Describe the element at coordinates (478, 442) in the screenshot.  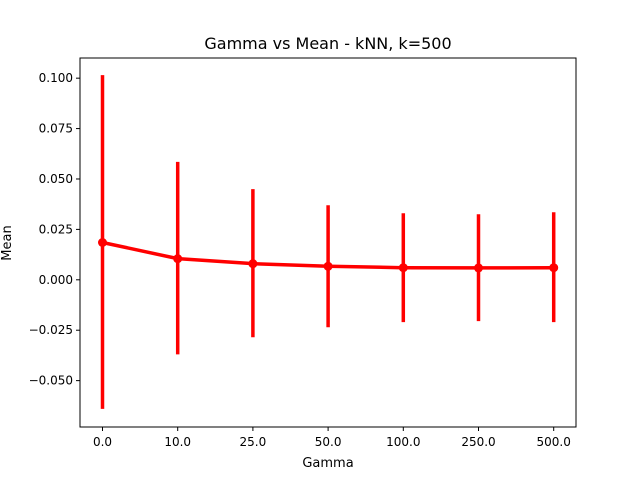
I see `x-tick-label: 250.0` at that location.